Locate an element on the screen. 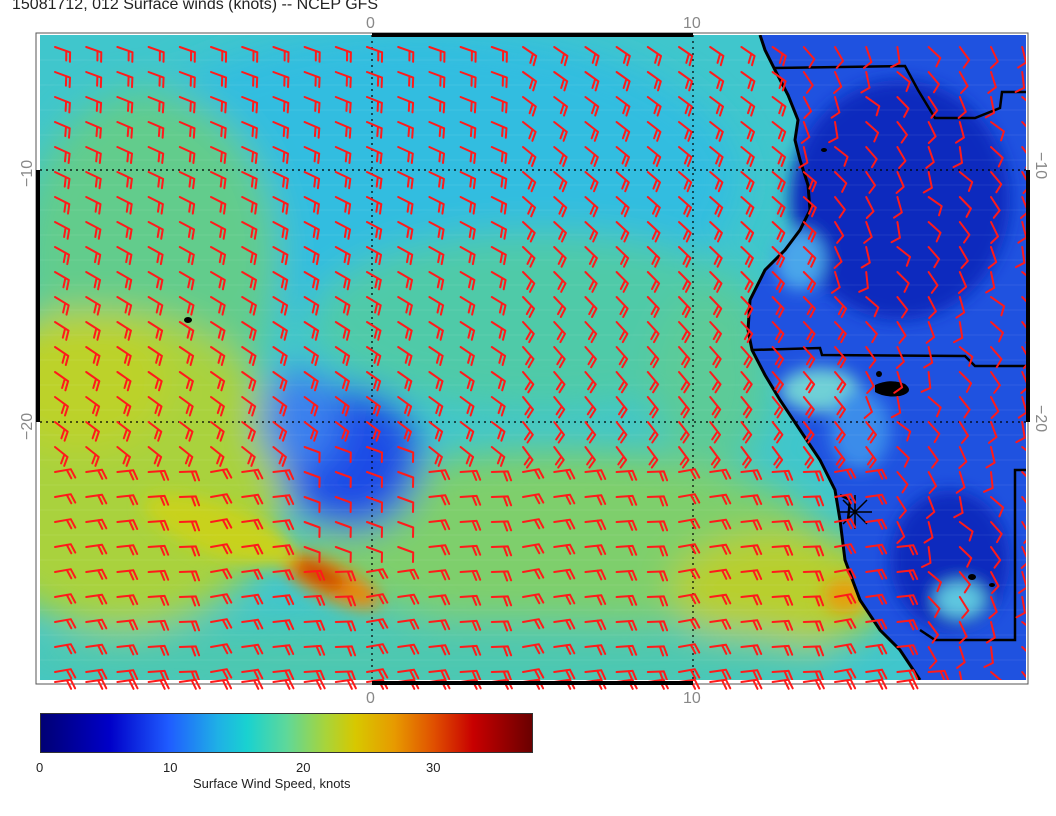 The image size is (1056, 816). lat-tick-m20-left: −20 is located at coordinates (27, 426).